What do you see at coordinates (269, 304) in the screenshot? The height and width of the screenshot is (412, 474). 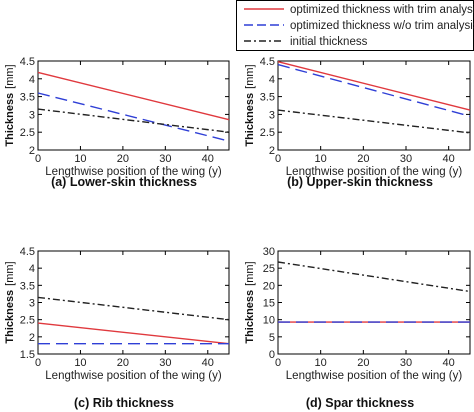 I see `y-tick-label: 15` at bounding box center [269, 304].